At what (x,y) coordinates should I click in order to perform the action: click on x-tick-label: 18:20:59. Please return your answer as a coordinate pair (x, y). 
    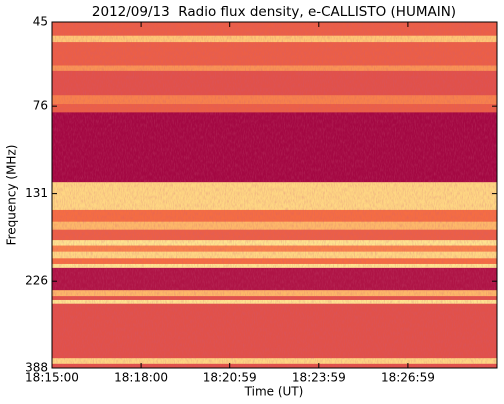
    Looking at the image, I should click on (230, 378).